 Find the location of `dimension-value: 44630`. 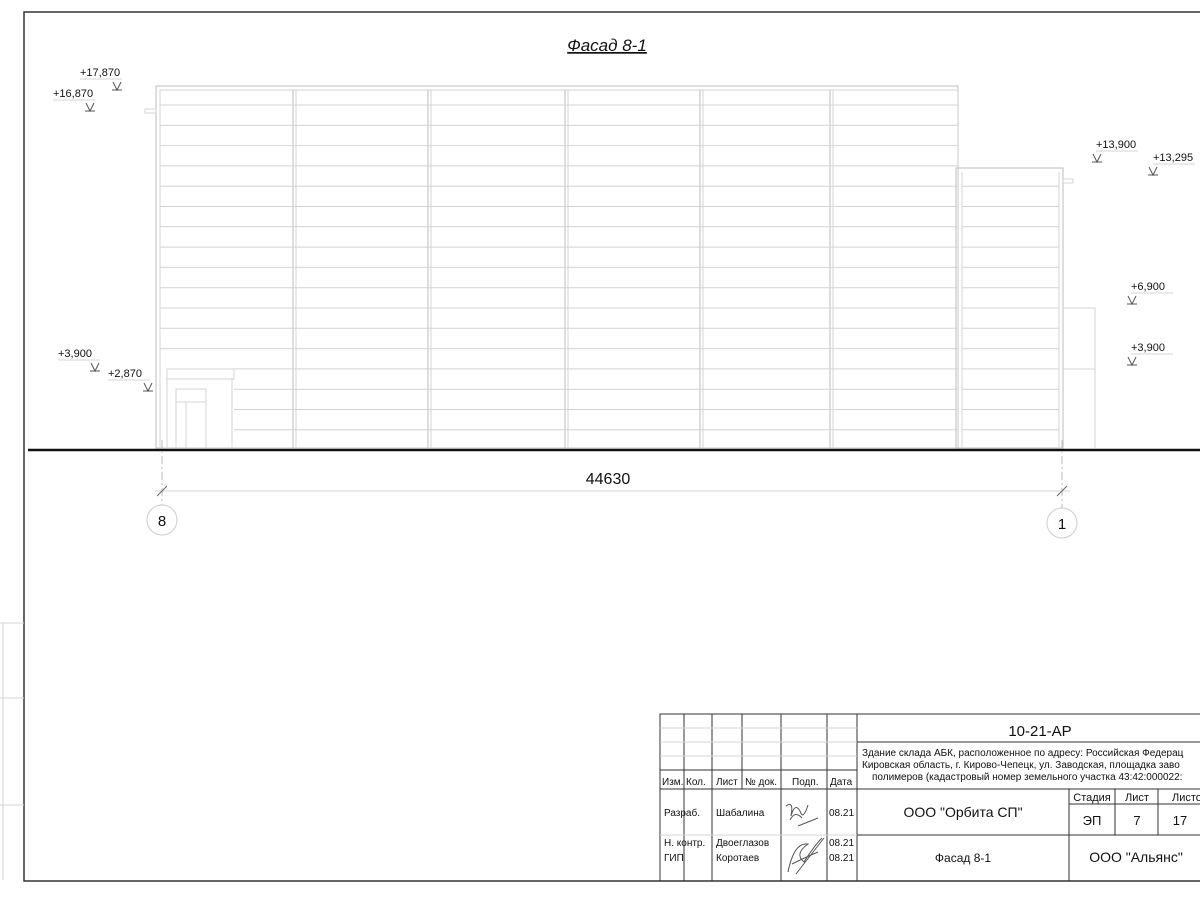

dimension-value: 44630 is located at coordinates (608, 479).